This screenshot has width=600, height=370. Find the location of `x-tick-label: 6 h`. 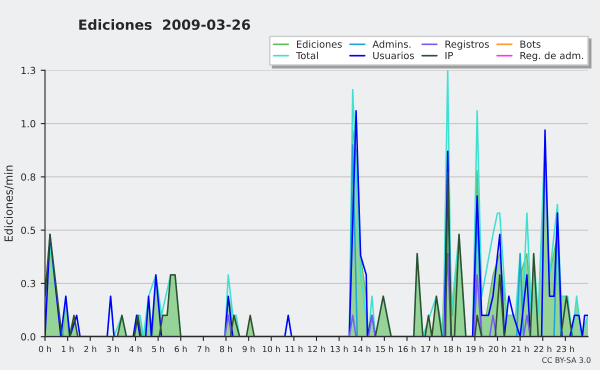

x-tick-label: 6 h is located at coordinates (180, 349).